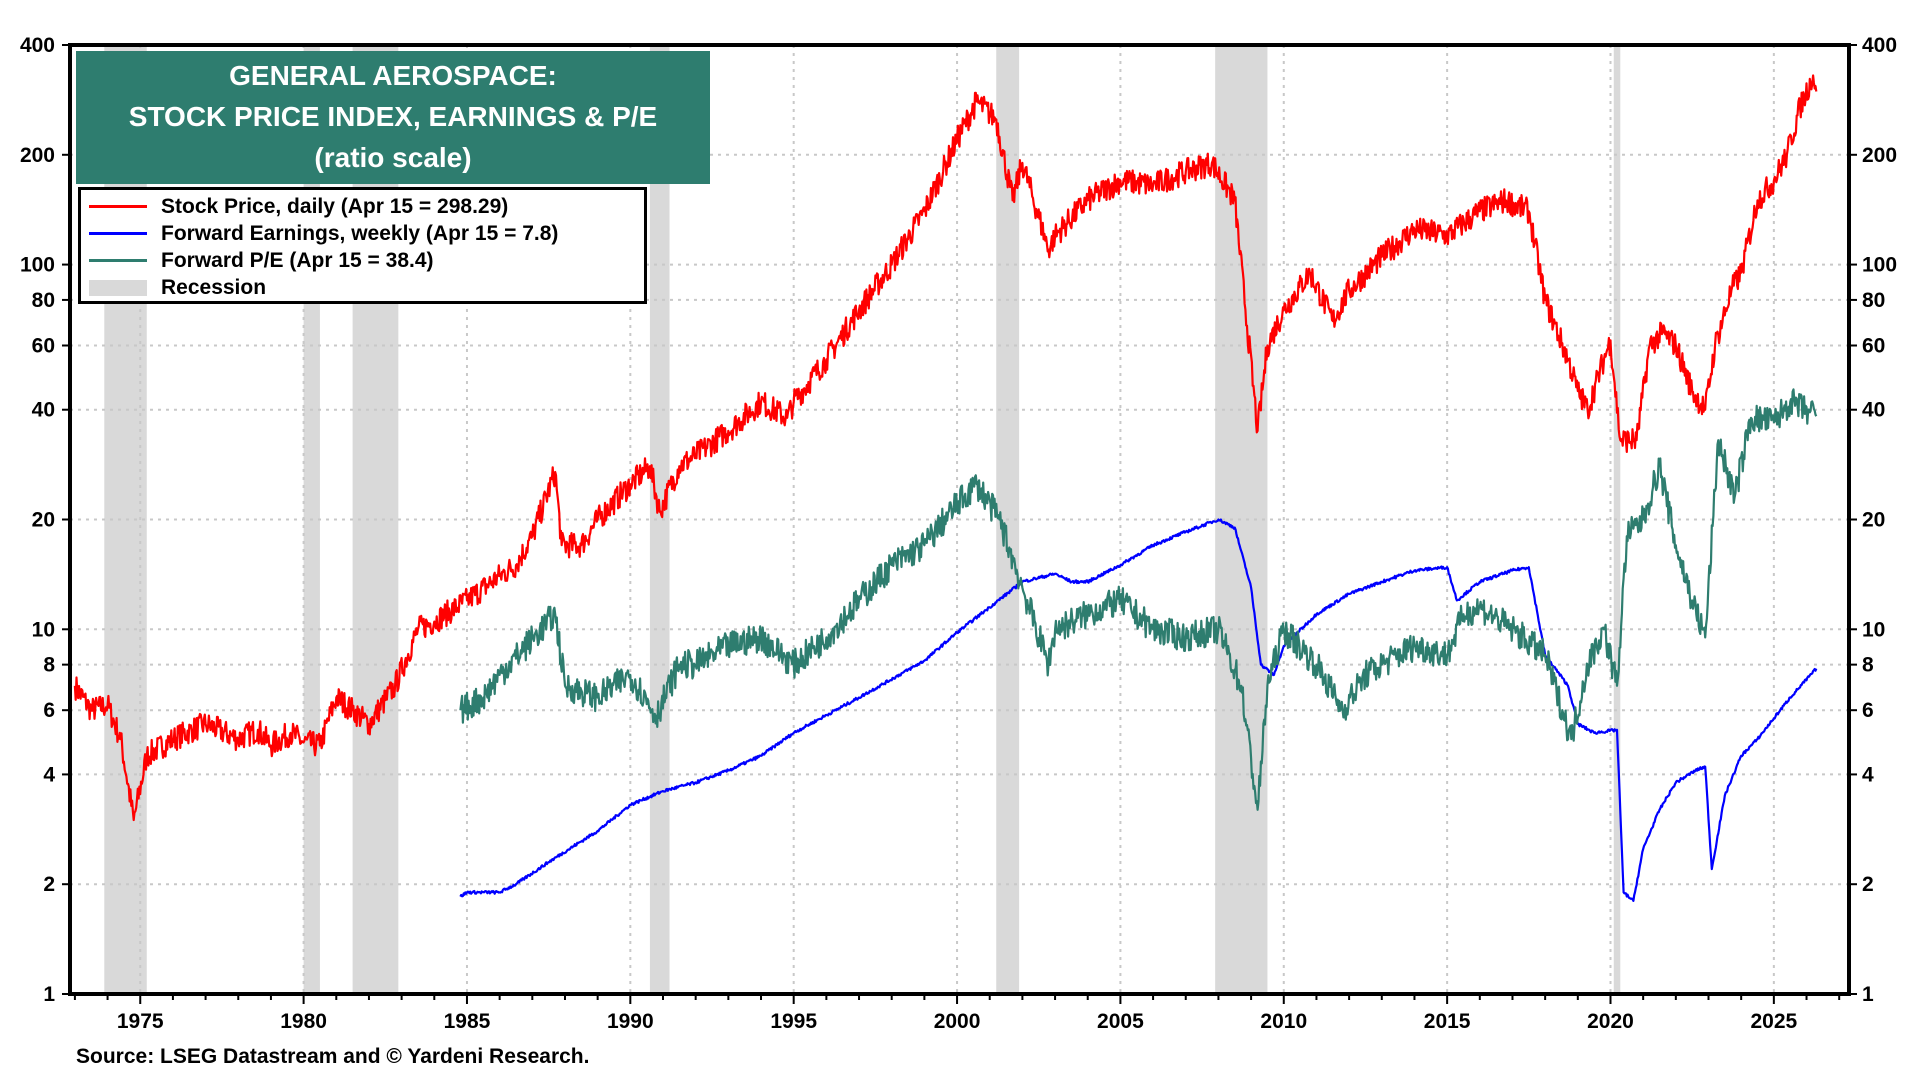  I want to click on x-tick-label: 2005, so click(1120, 1021).